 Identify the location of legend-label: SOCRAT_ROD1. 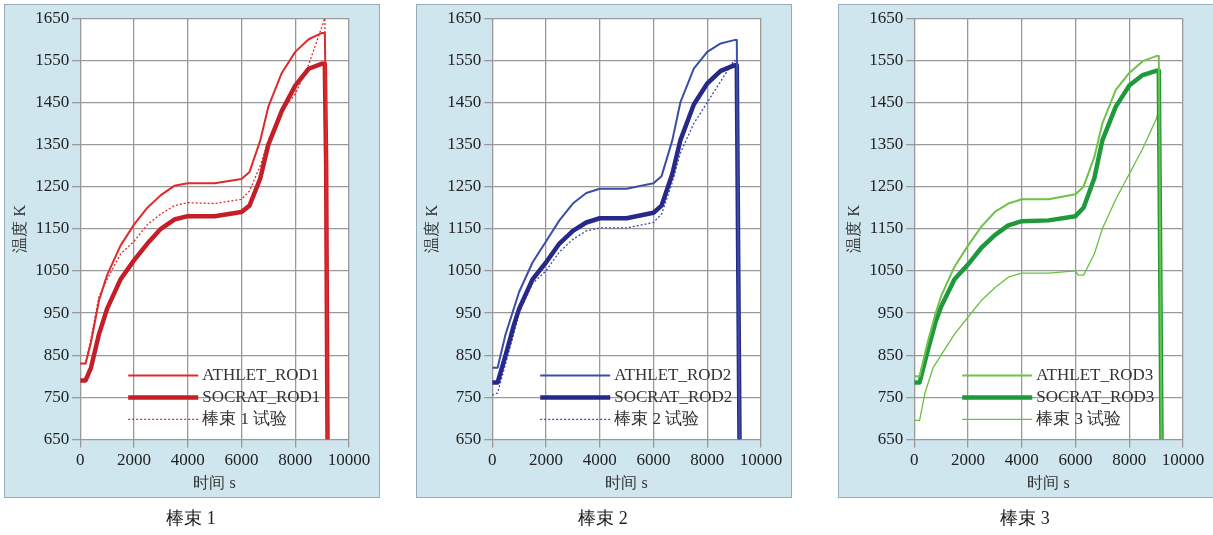
(261, 396).